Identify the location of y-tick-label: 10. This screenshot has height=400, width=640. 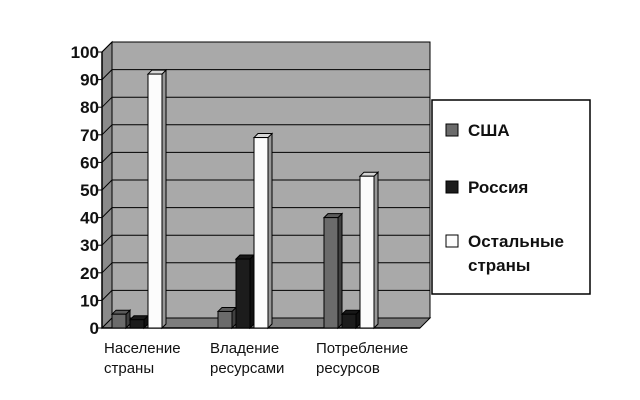
(89, 300).